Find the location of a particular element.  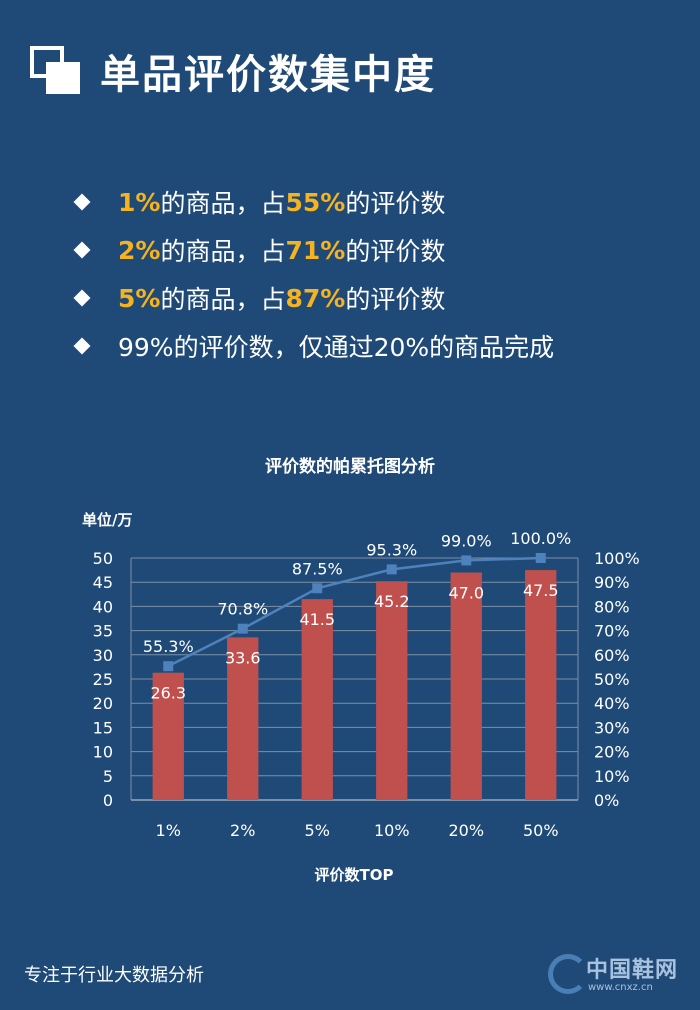

bullet-item: 99%的评价数，仅通过20%的商品完成 is located at coordinates (312, 346).